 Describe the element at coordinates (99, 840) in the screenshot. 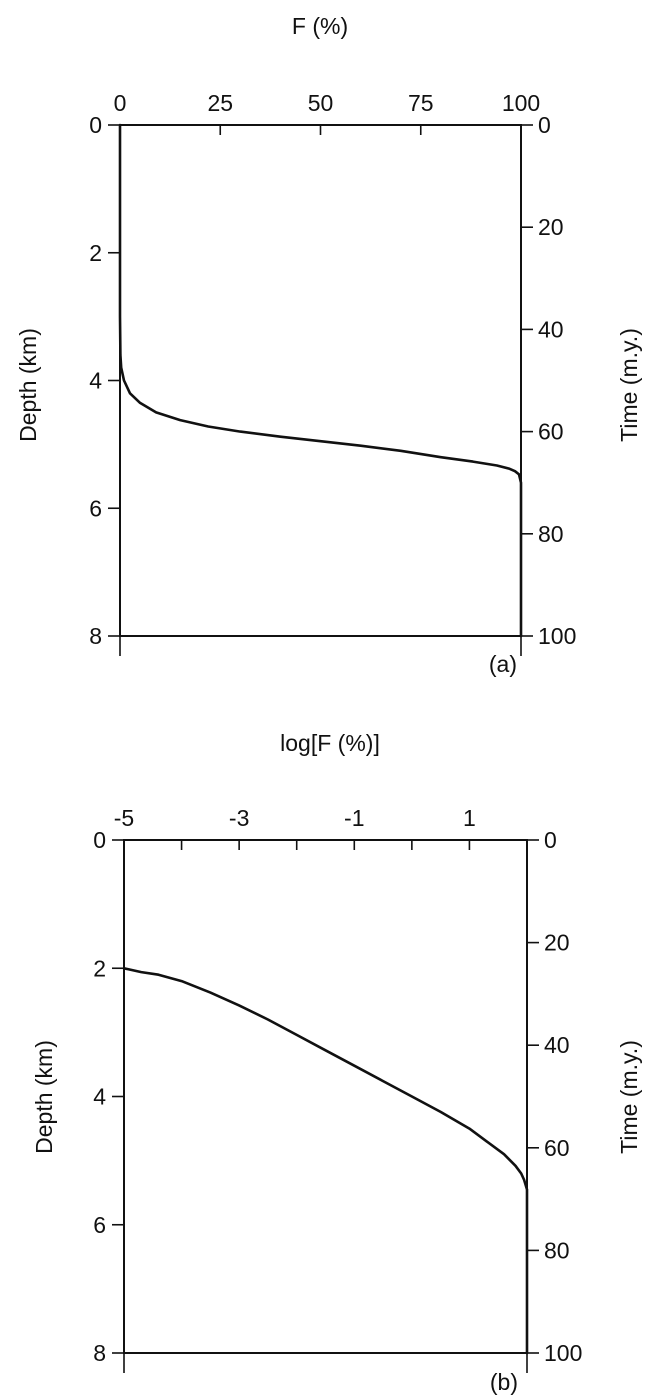

I see `panel-b-depth-tick-label: 0` at that location.